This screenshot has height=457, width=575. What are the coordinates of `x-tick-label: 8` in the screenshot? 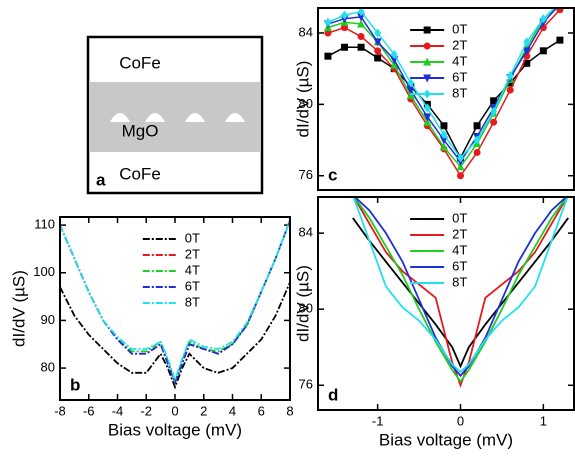 It's located at (289, 410).